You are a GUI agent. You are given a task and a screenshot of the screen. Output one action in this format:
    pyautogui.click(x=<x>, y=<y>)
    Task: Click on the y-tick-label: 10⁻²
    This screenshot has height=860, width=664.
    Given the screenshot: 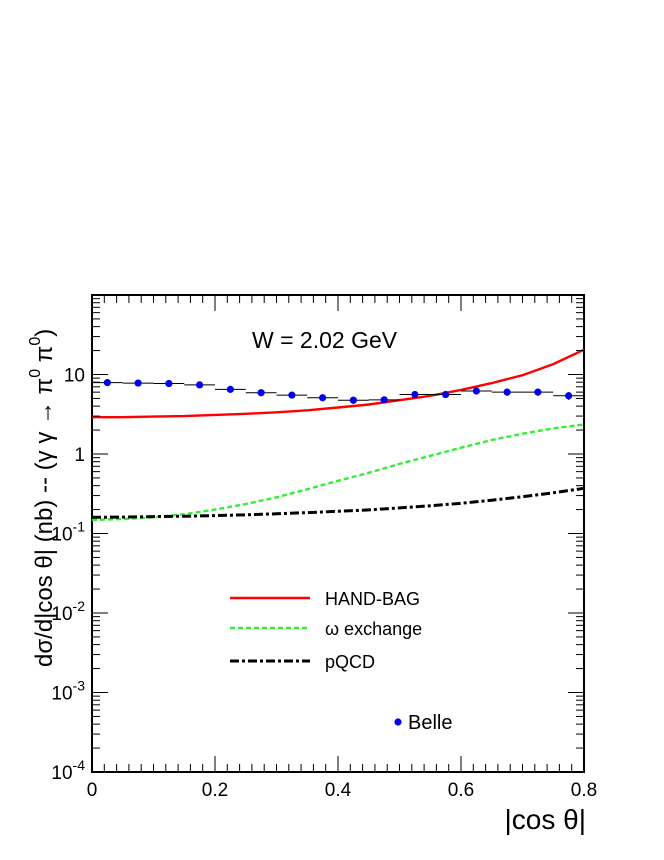 What is the action you would take?
    pyautogui.click(x=68, y=611)
    